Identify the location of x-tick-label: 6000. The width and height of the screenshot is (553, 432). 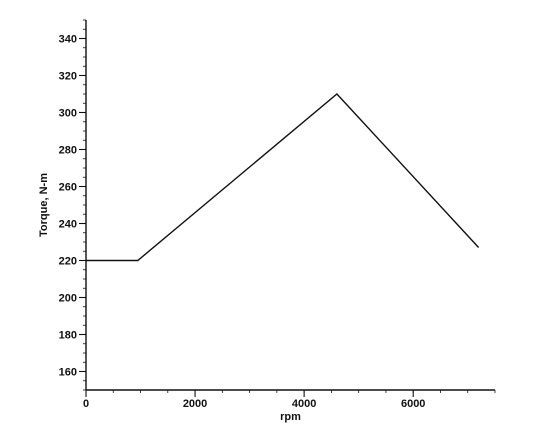
(413, 404).